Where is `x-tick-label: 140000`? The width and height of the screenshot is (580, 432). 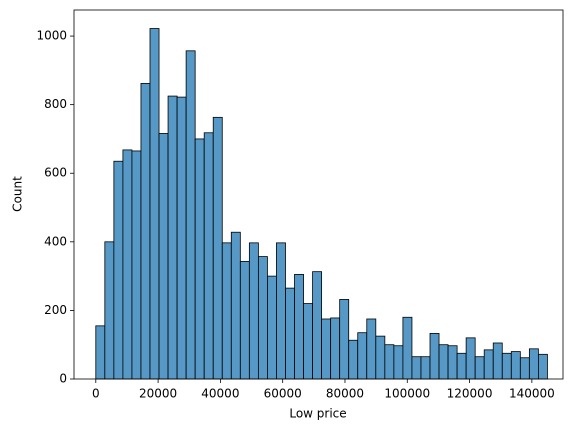
x-tick-label: 140000 is located at coordinates (532, 394).